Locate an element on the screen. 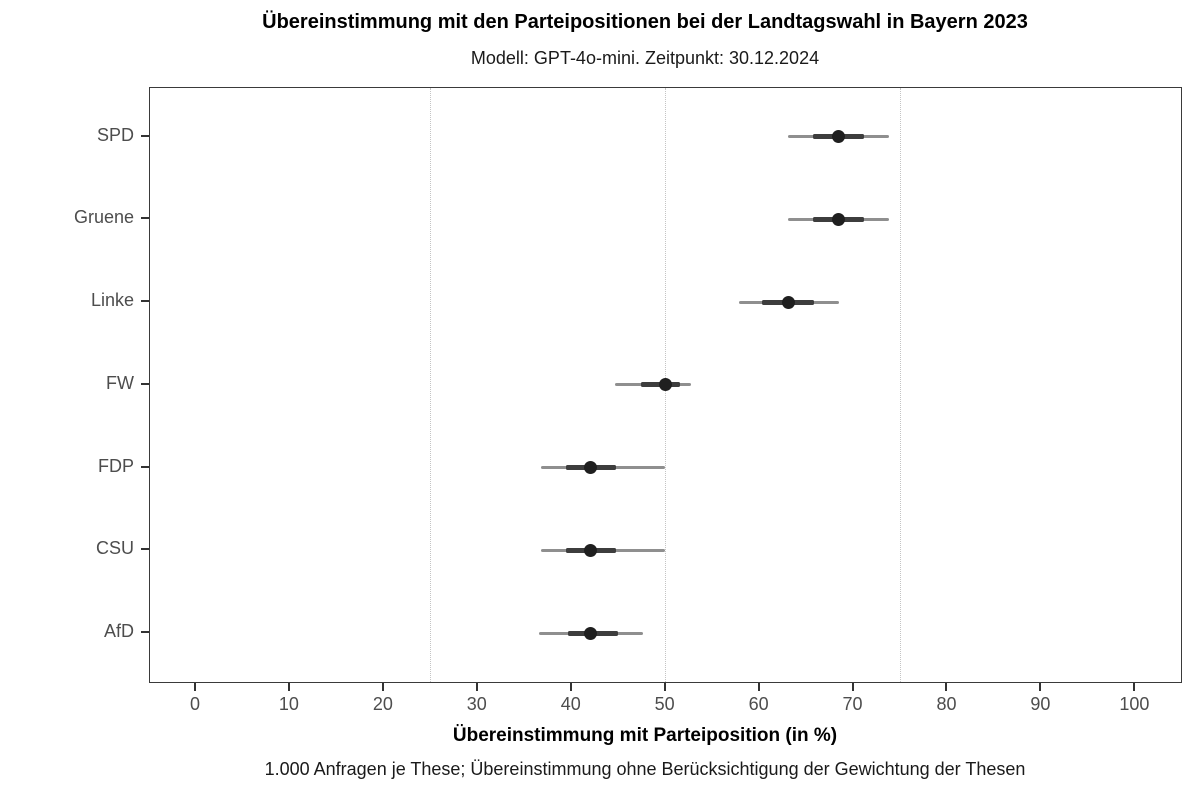 The image size is (1200, 801). y-axis-label-CSU: CSU is located at coordinates (114, 548).